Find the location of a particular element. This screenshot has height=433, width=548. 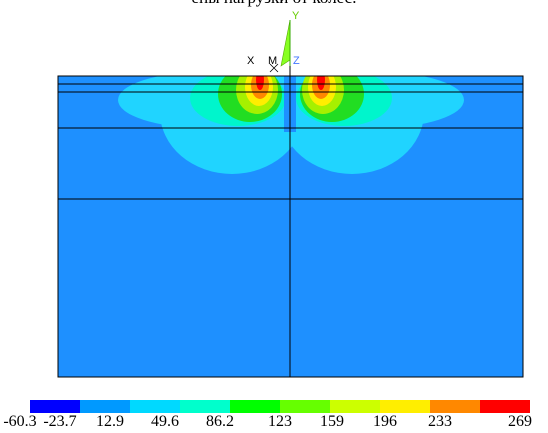

legend-value-label: 49.6 is located at coordinates (165, 421).